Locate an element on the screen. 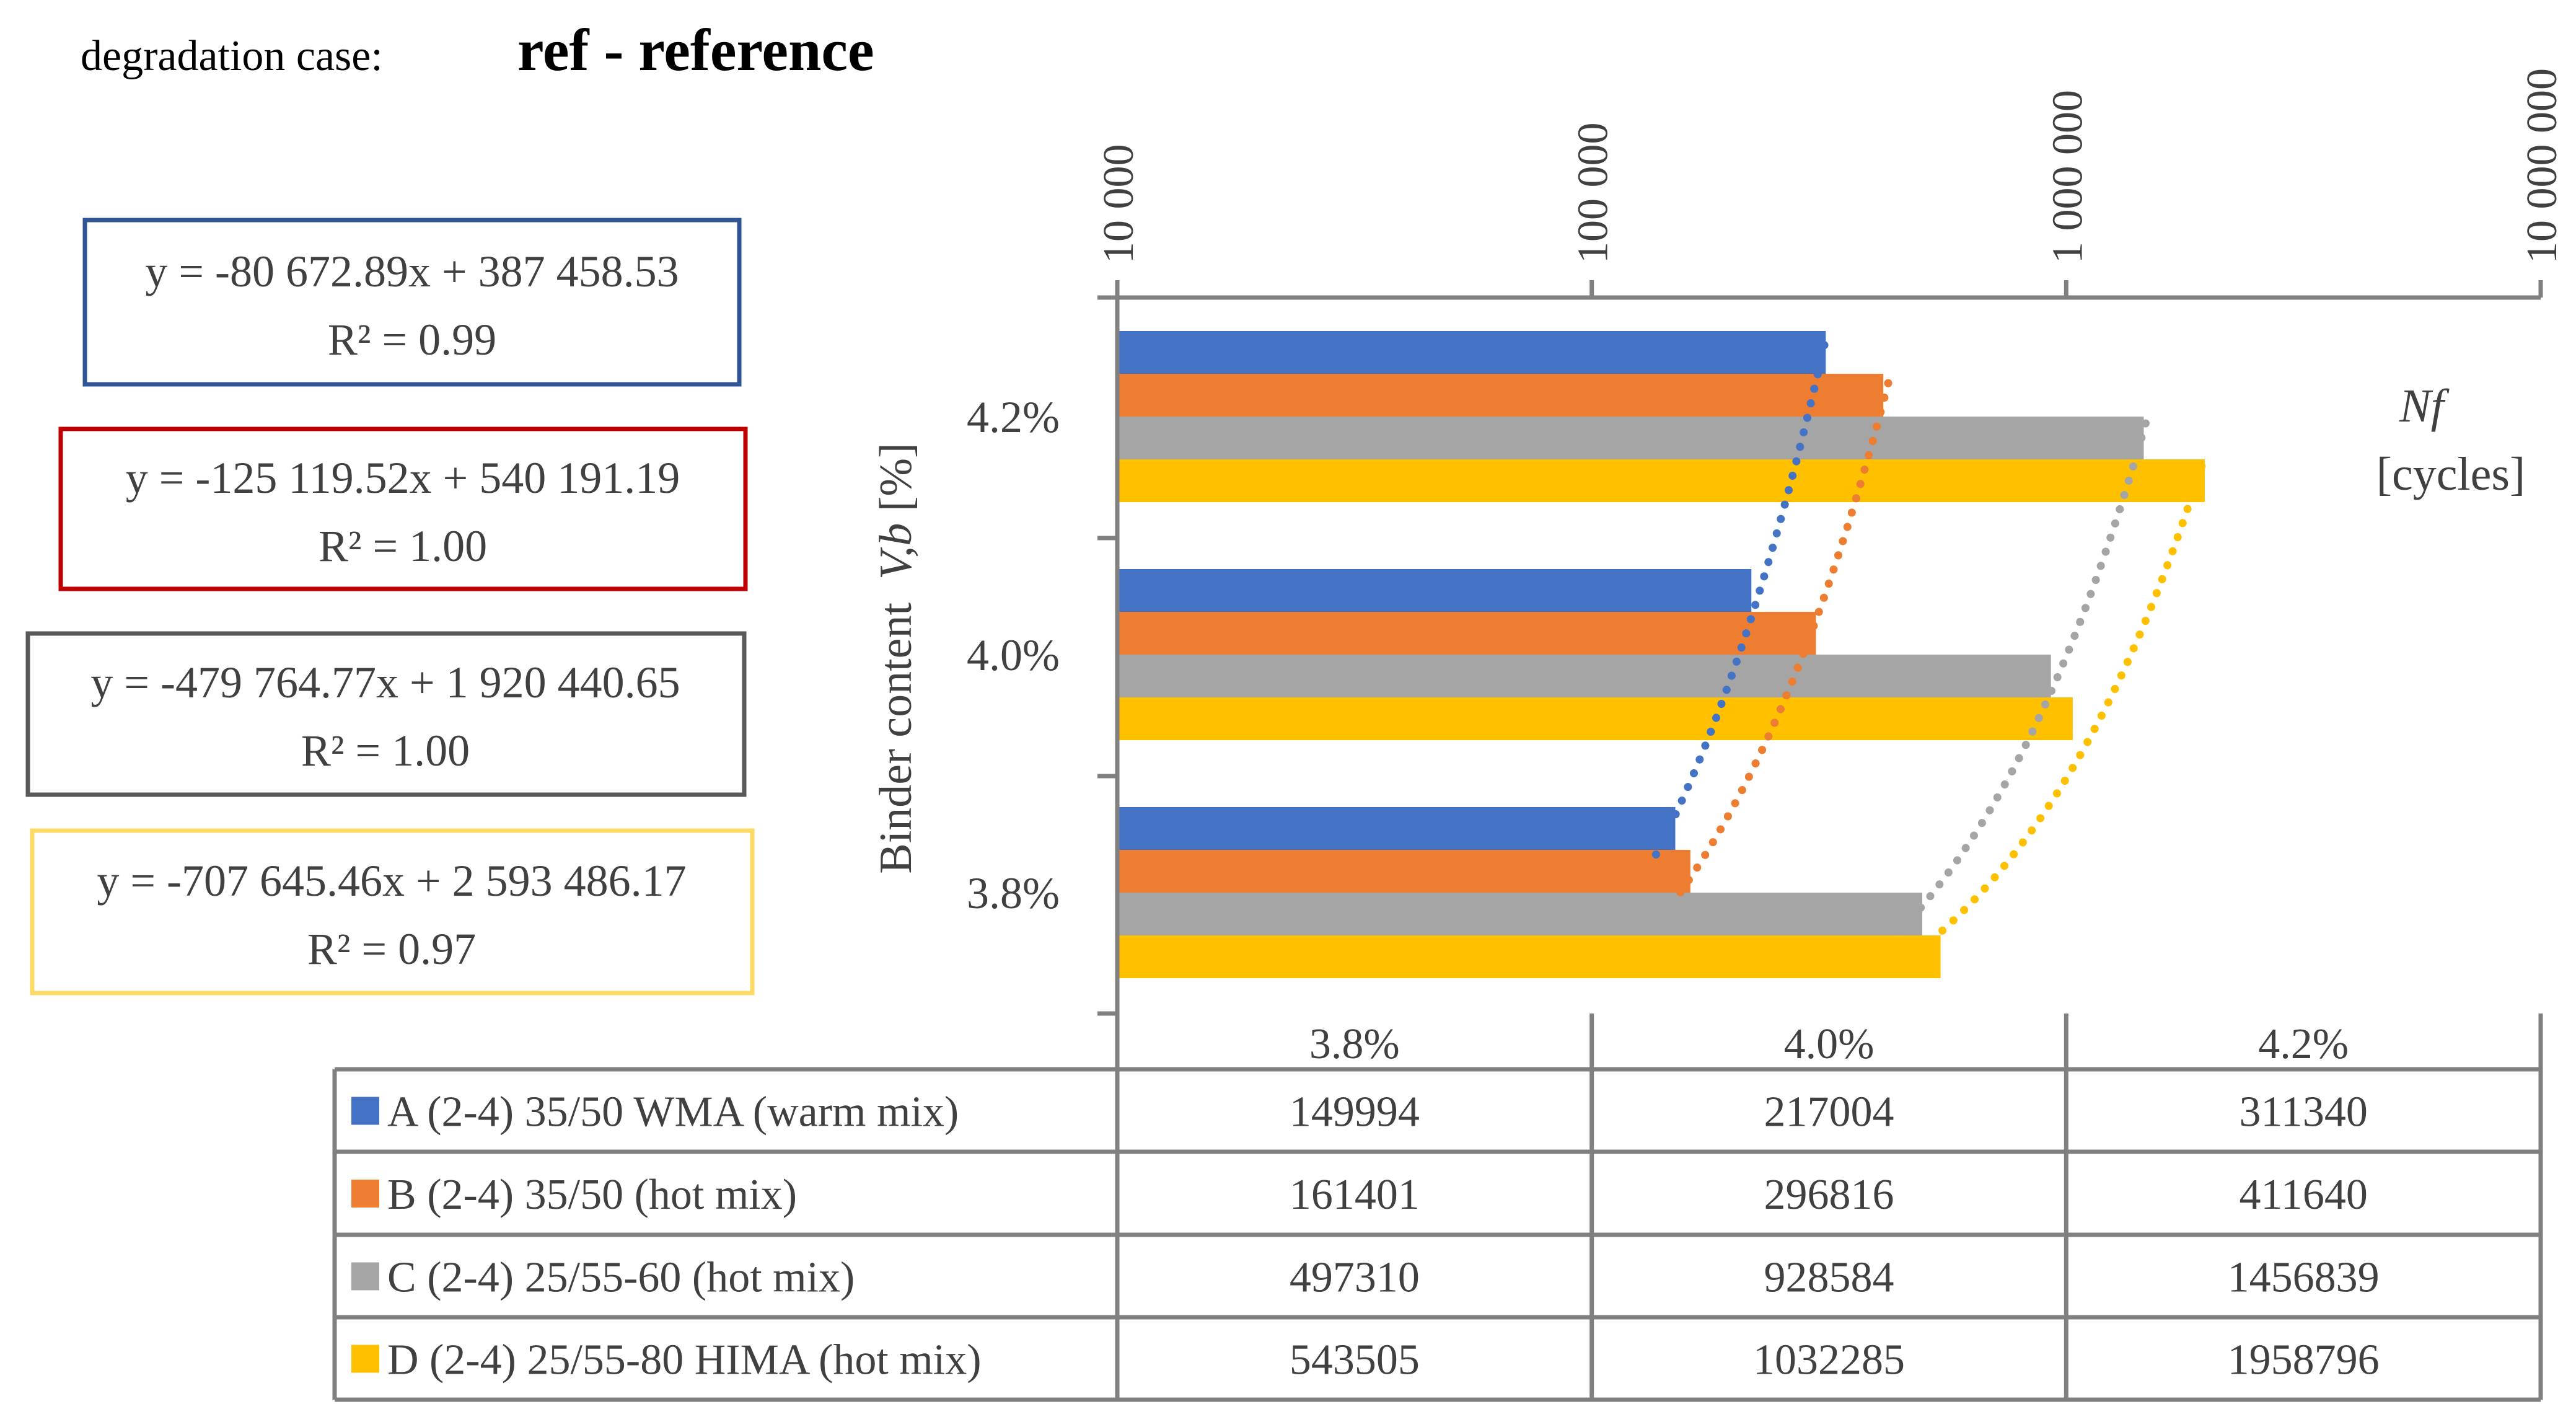  x-axis-unit: [cycles] is located at coordinates (2451, 474).